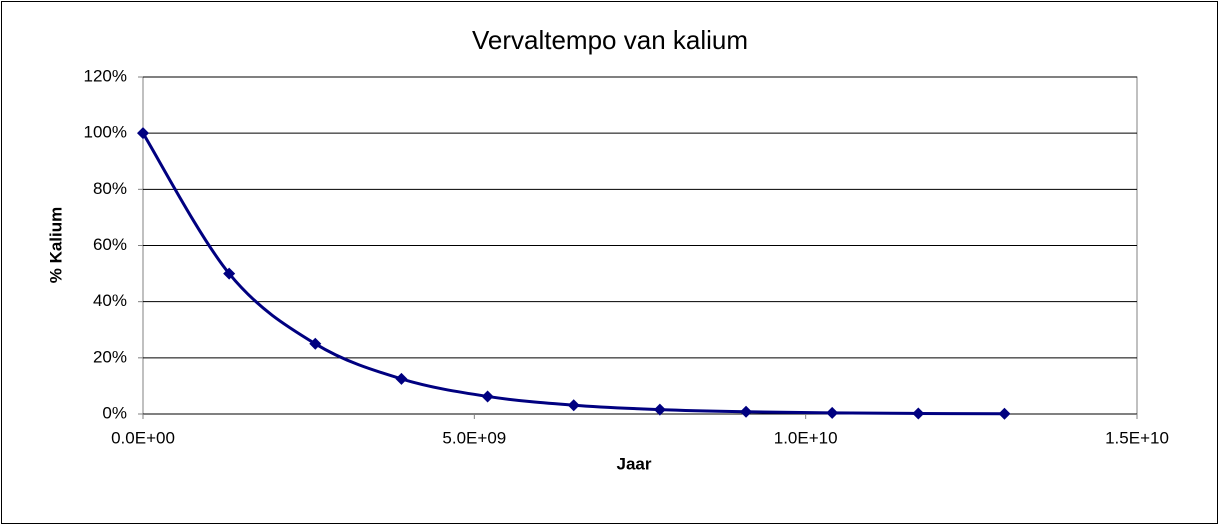 Image resolution: width=1220 pixels, height=526 pixels. What do you see at coordinates (474, 437) in the screenshot?
I see `x-tick-label: 5.0E+09` at bounding box center [474, 437].